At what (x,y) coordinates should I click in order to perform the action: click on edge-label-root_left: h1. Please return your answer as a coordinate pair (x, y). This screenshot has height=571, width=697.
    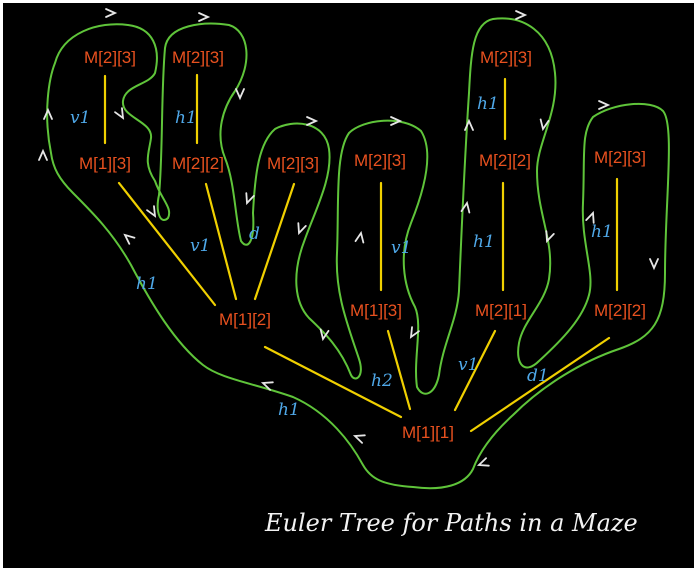
    Looking at the image, I should click on (289, 410).